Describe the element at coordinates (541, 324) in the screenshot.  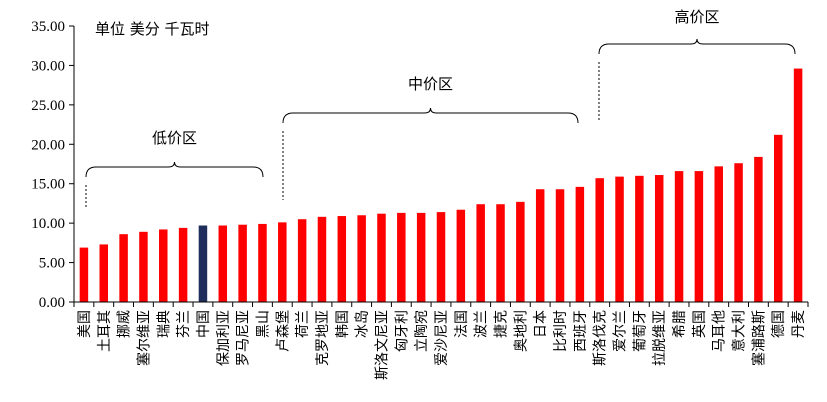
I see `category-label: 日本` at that location.